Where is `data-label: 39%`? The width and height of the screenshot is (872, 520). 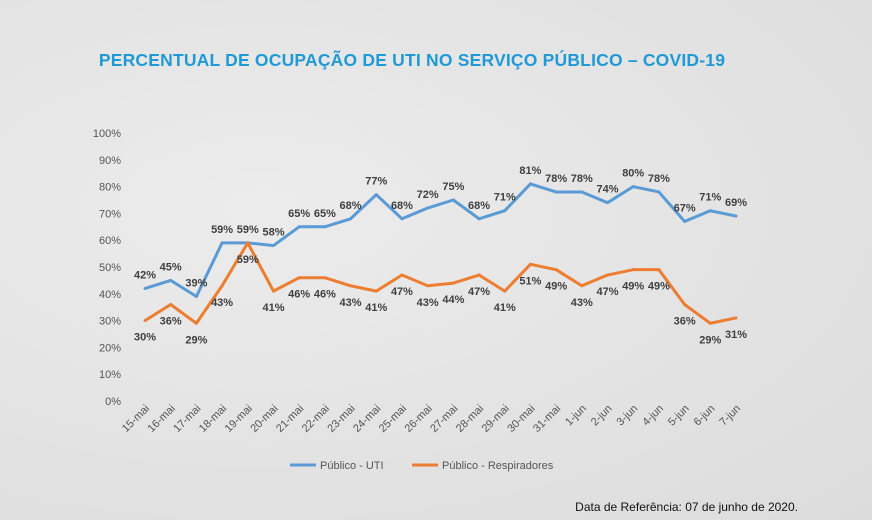 data-label: 39% is located at coordinates (196, 283).